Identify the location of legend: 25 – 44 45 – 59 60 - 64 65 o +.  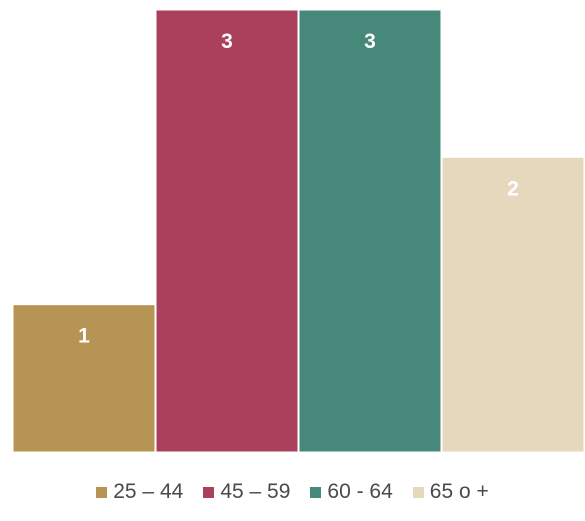
(292, 492).